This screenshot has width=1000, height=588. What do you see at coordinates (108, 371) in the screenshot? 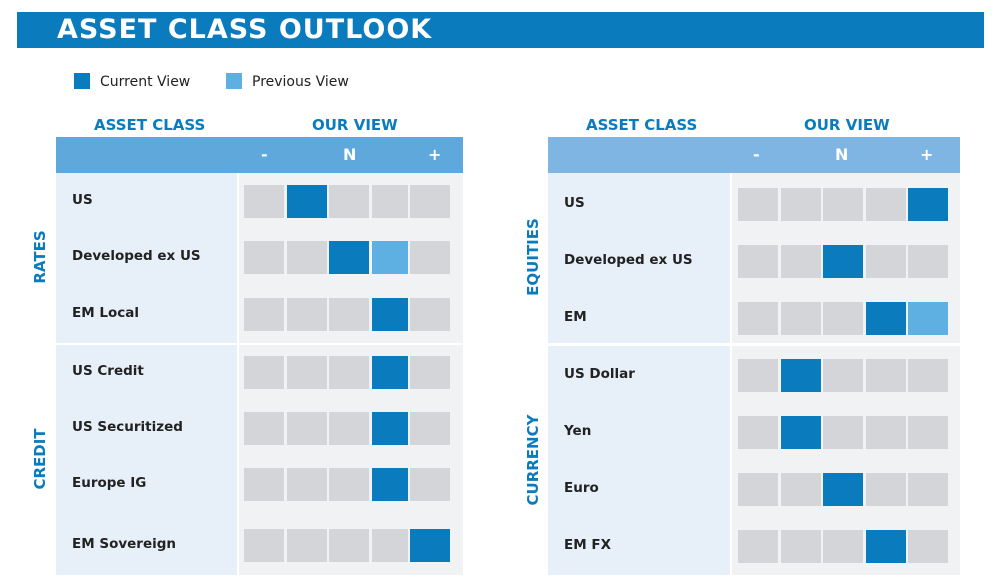
I see `row-label: US Credit` at bounding box center [108, 371].